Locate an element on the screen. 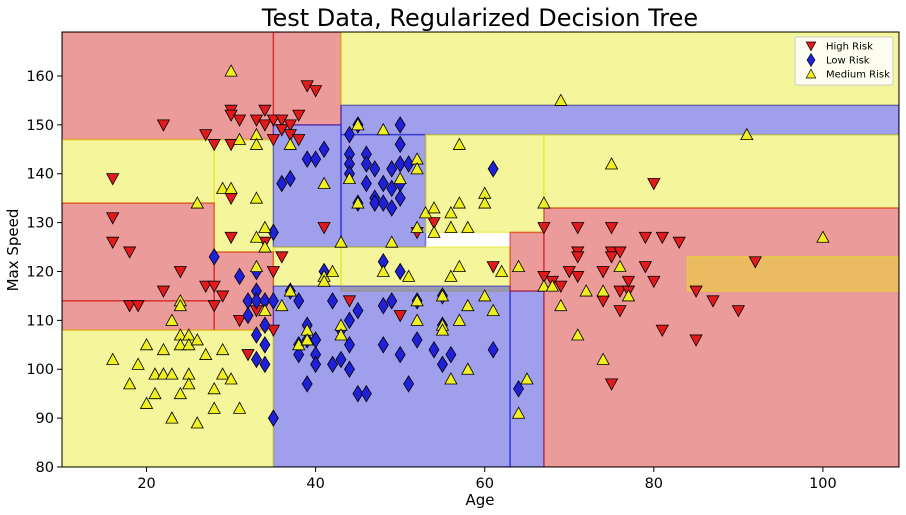  y-tick-label: 120 is located at coordinates (40, 272).